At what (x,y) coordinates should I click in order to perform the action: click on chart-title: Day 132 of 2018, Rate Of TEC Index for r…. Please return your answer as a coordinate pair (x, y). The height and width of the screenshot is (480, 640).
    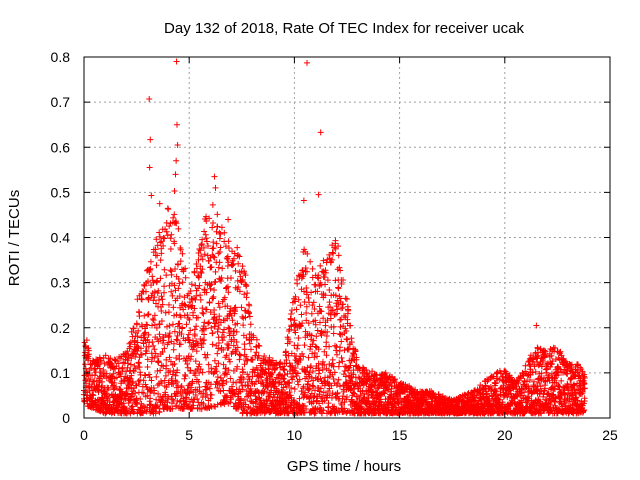
    Looking at the image, I should click on (344, 28).